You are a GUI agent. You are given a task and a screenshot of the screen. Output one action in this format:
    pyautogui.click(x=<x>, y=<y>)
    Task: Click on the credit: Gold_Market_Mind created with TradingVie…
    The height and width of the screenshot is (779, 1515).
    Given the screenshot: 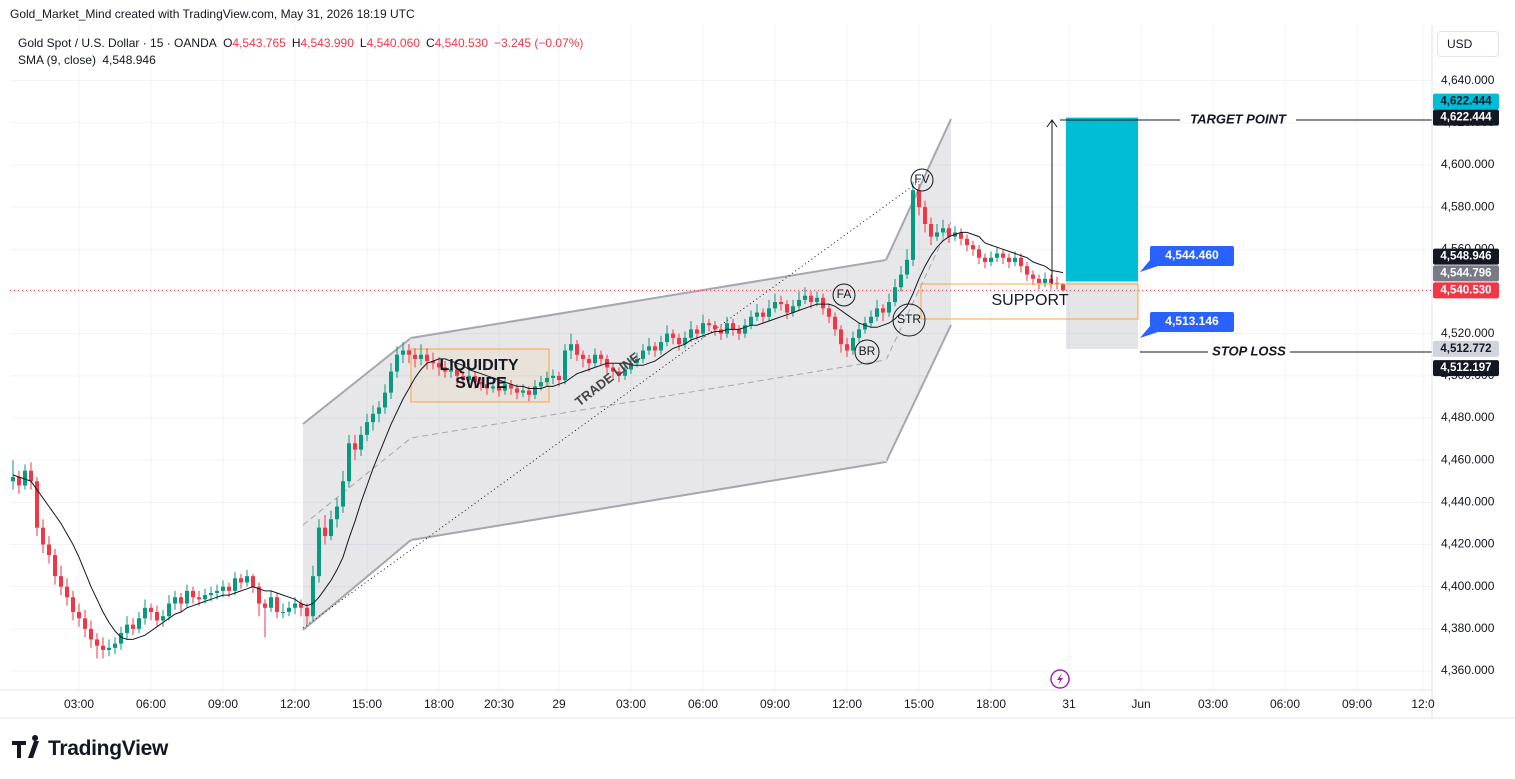 What is the action you would take?
    pyautogui.click(x=212, y=14)
    